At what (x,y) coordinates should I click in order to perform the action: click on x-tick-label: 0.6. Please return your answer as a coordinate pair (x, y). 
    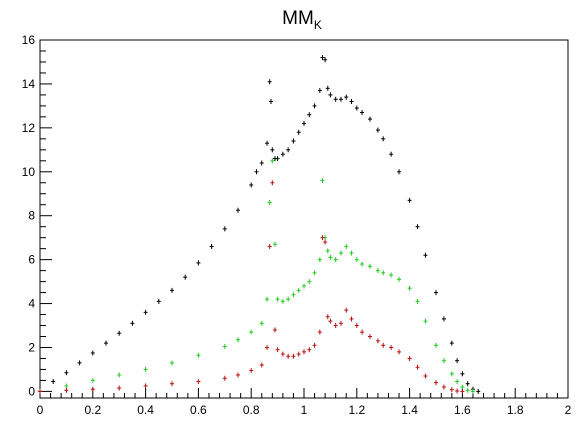
    Looking at the image, I should click on (198, 410).